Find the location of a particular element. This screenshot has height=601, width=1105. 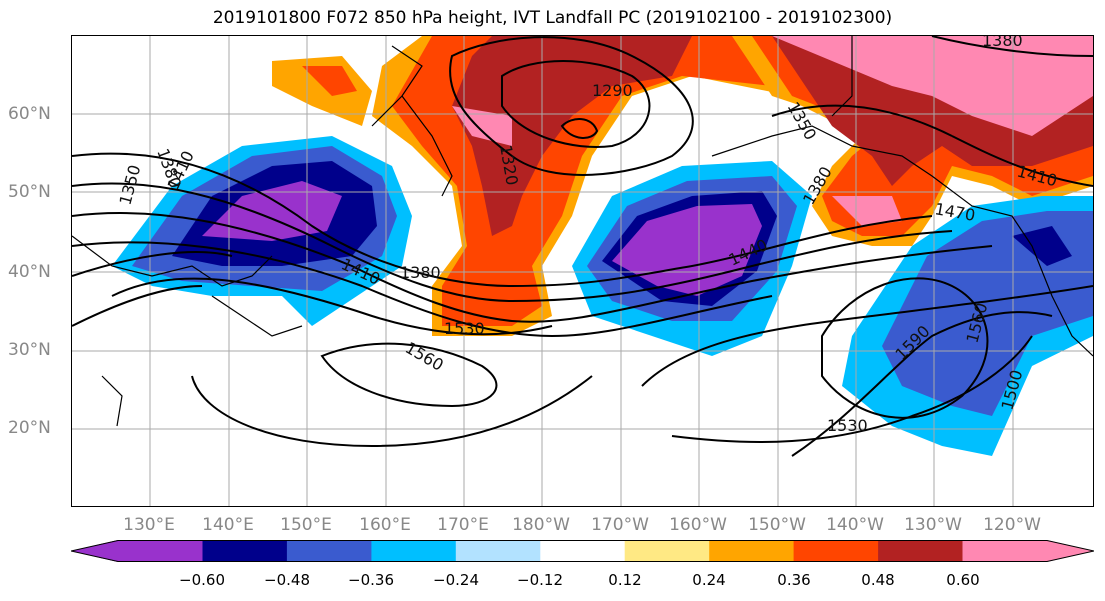

lon-label: 170°W is located at coordinates (620, 525).